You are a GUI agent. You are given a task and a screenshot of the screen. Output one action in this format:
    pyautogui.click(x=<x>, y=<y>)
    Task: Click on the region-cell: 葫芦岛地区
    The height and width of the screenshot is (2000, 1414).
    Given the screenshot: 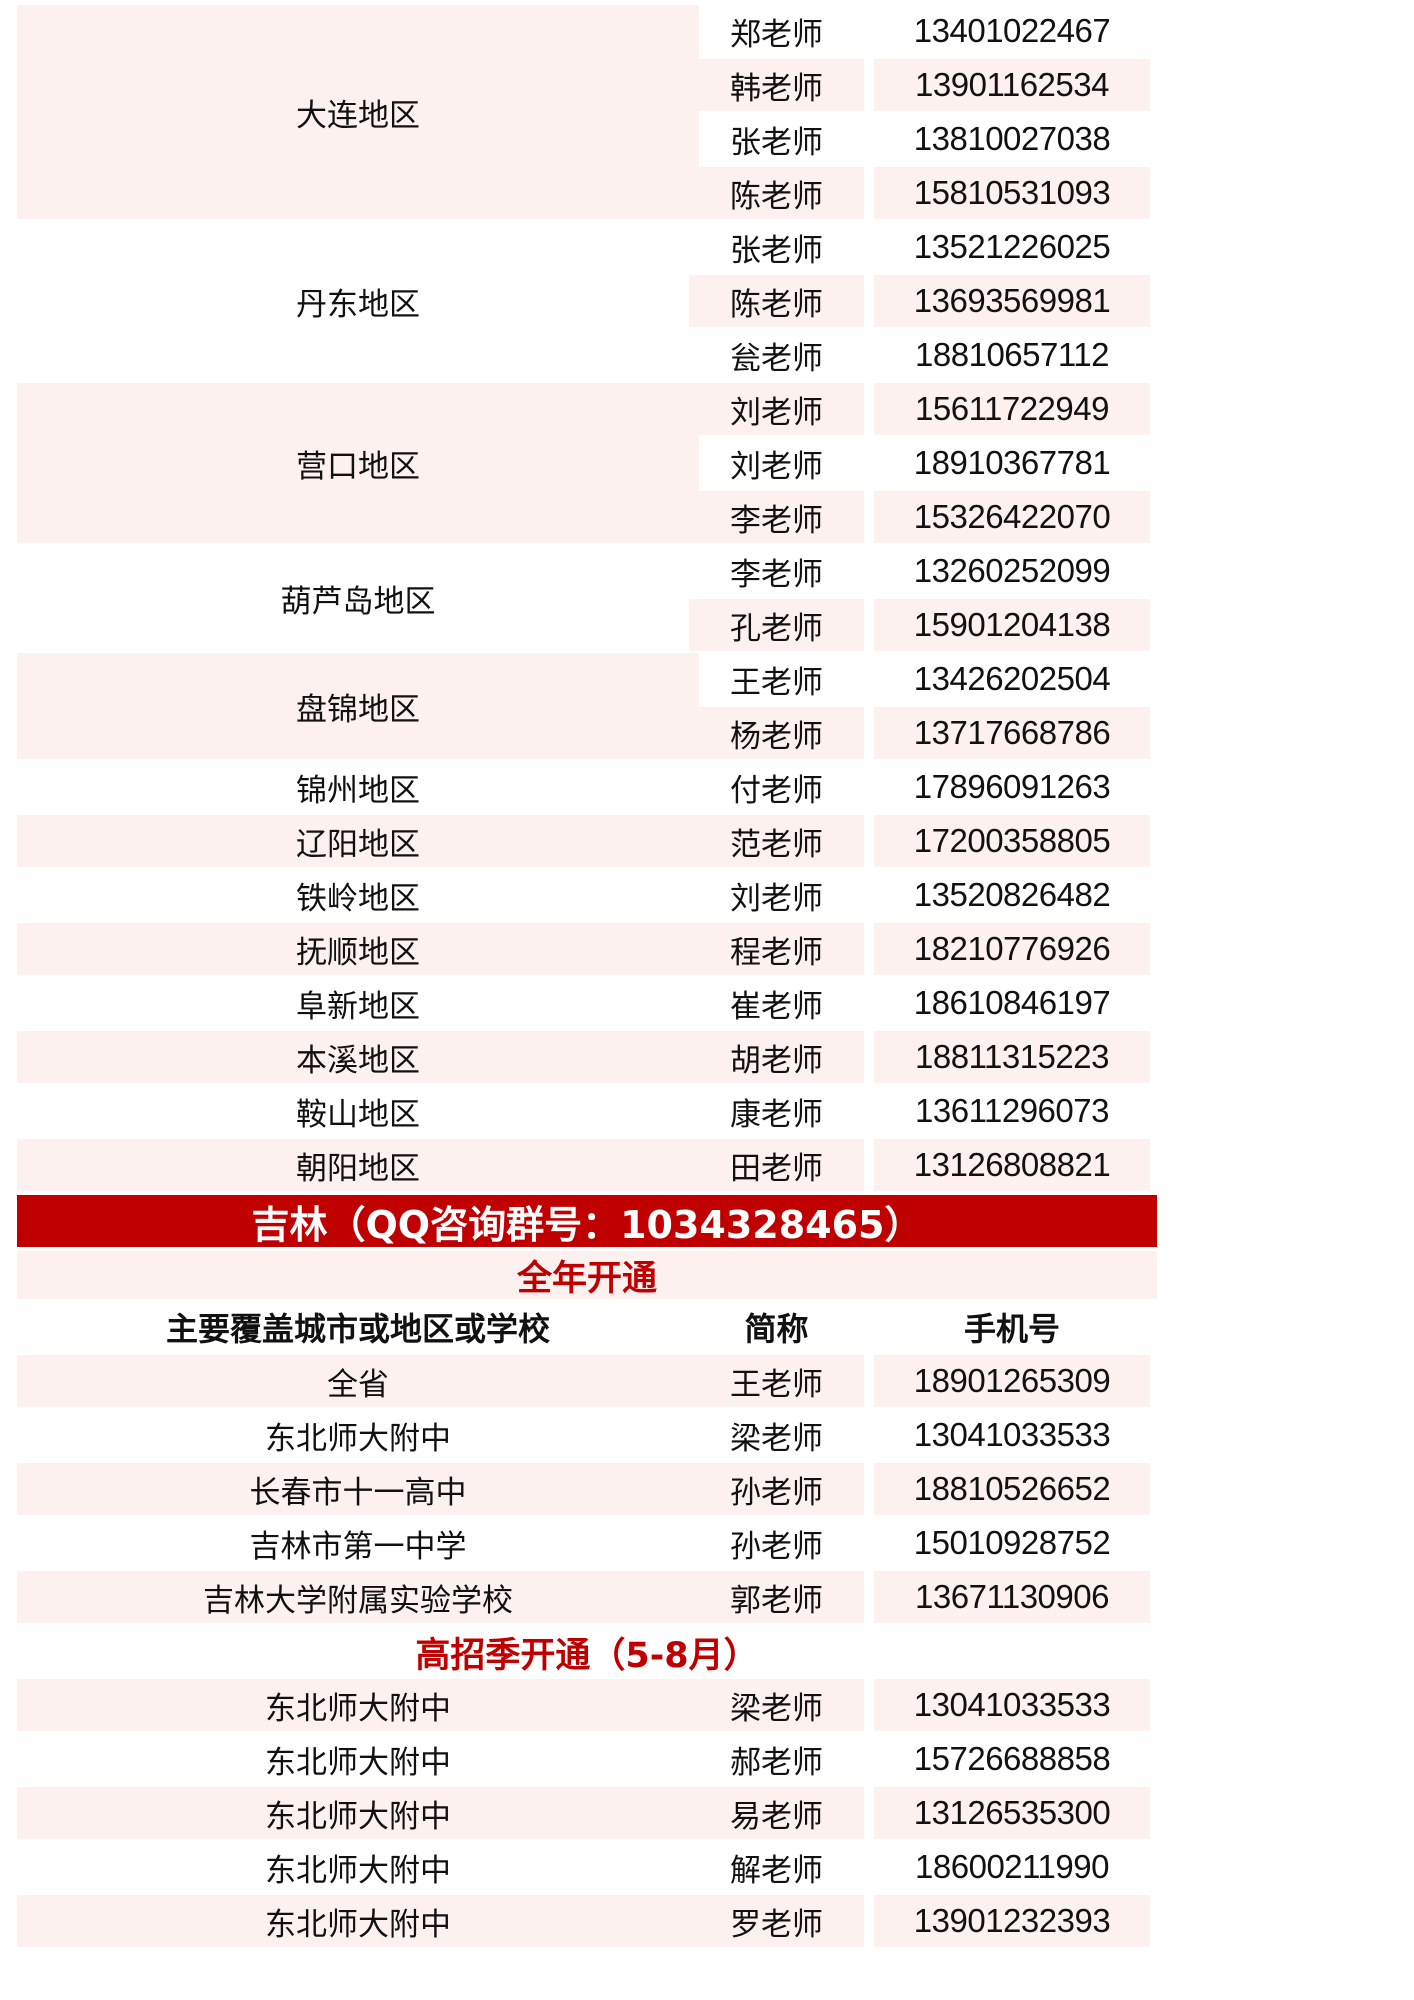 What is the action you would take?
    pyautogui.click(x=358, y=601)
    